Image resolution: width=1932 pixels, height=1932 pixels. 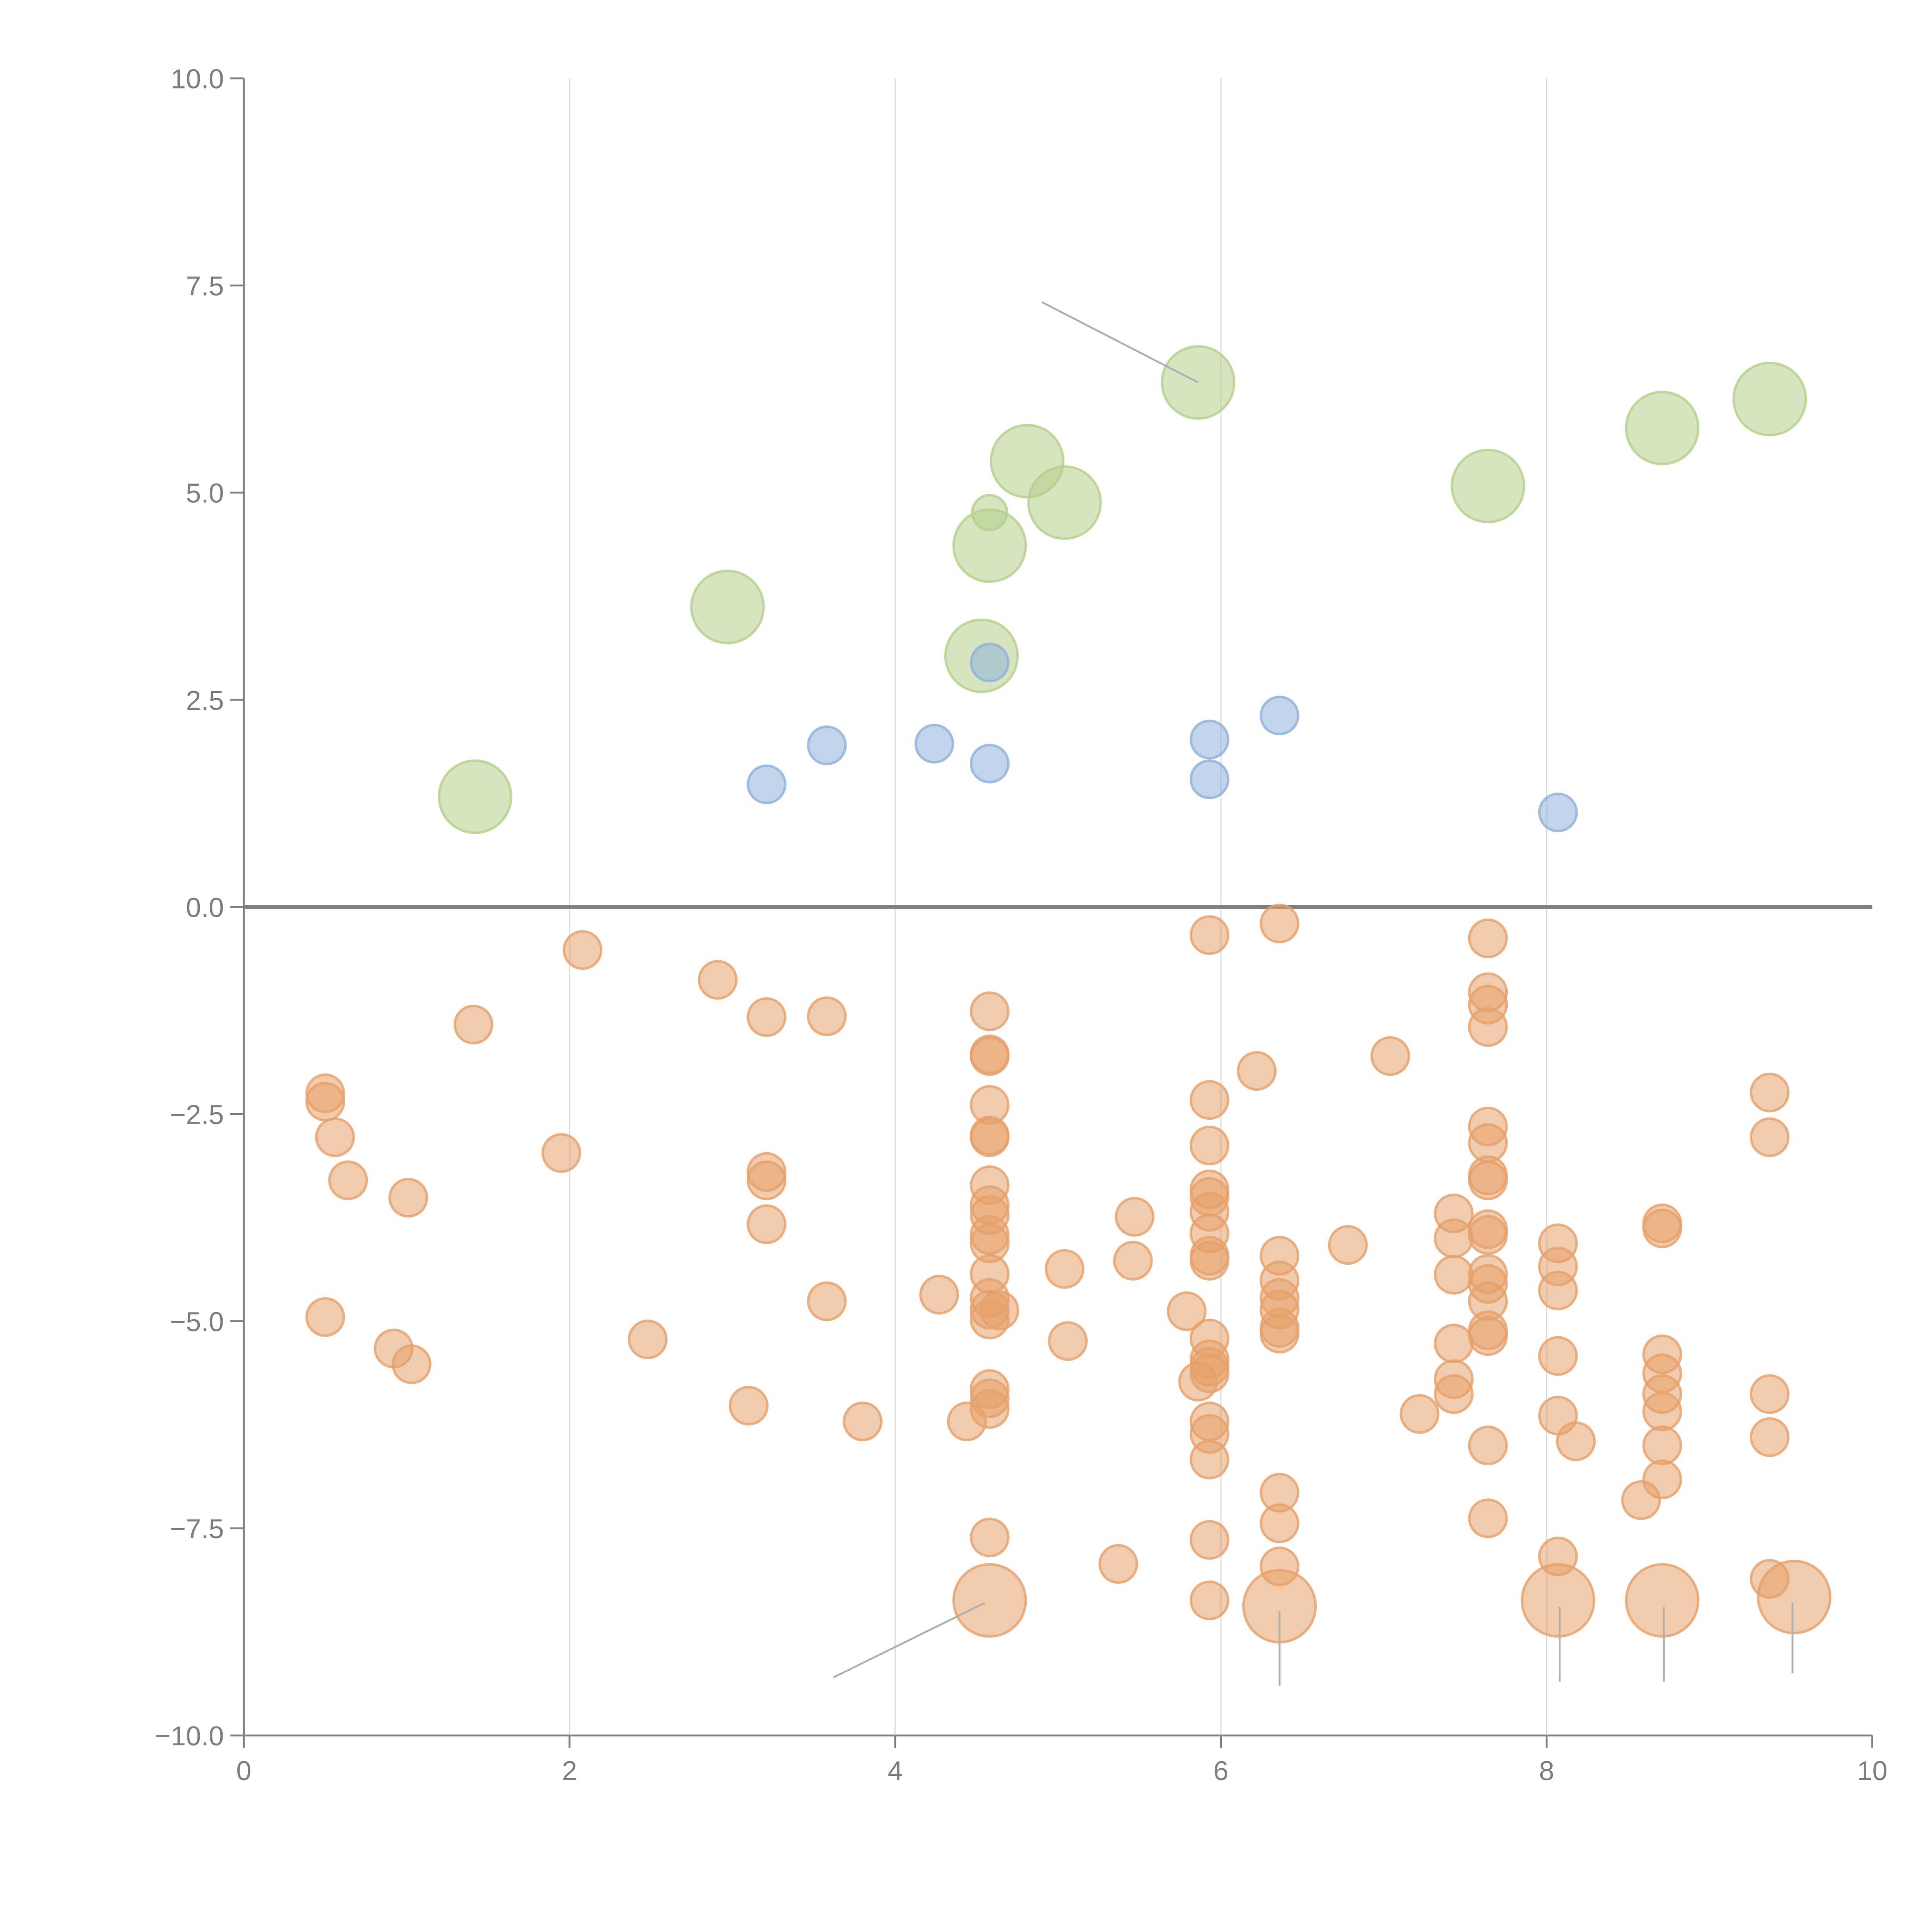 I want to click on y-tick-label: 0.0, so click(x=205, y=908).